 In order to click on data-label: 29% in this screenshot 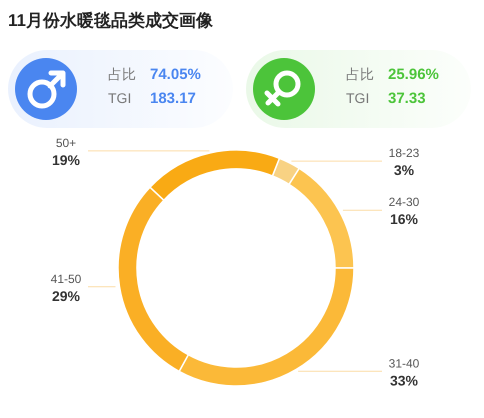, I will do `click(66, 296)`.